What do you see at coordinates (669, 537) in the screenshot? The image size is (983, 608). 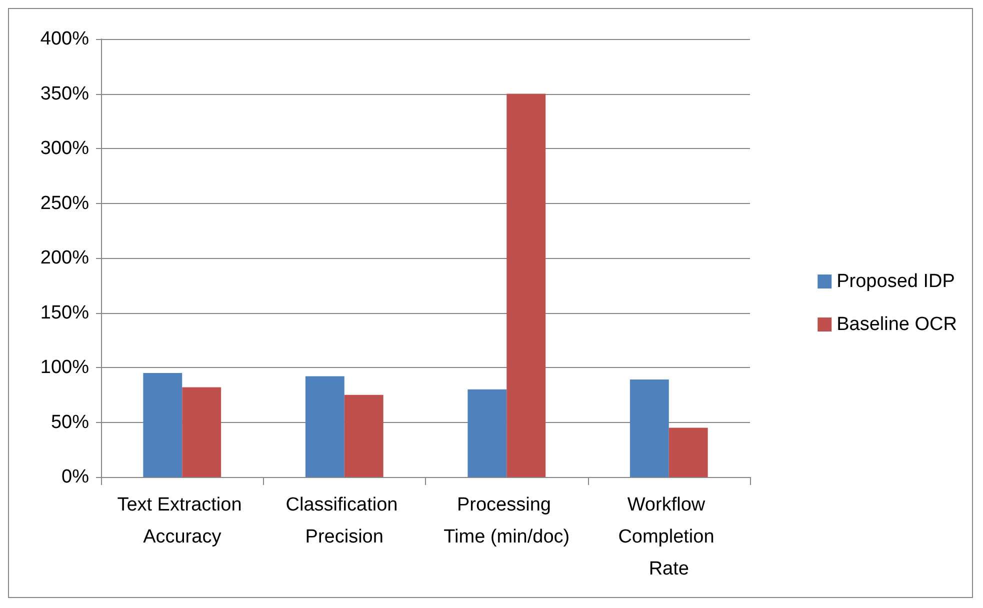 I see `x-tick-label: Workflow Completion Rate` at bounding box center [669, 537].